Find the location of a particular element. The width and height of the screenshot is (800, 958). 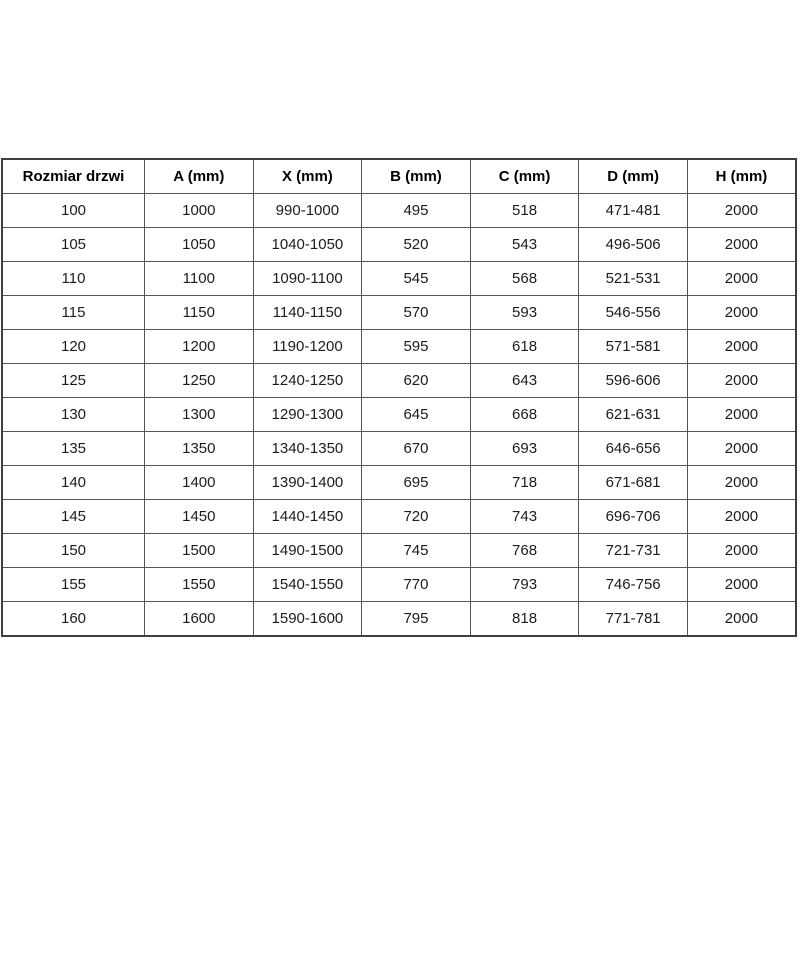

table-cell: 1350 is located at coordinates (199, 448).